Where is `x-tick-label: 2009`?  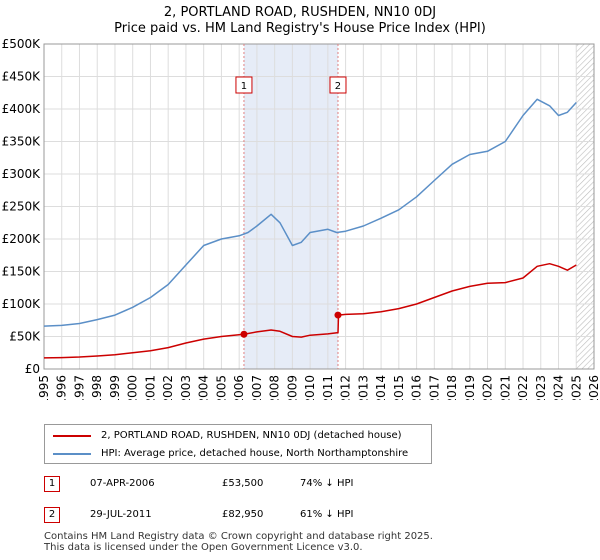
x-tick-label: 2009 is located at coordinates (292, 387).